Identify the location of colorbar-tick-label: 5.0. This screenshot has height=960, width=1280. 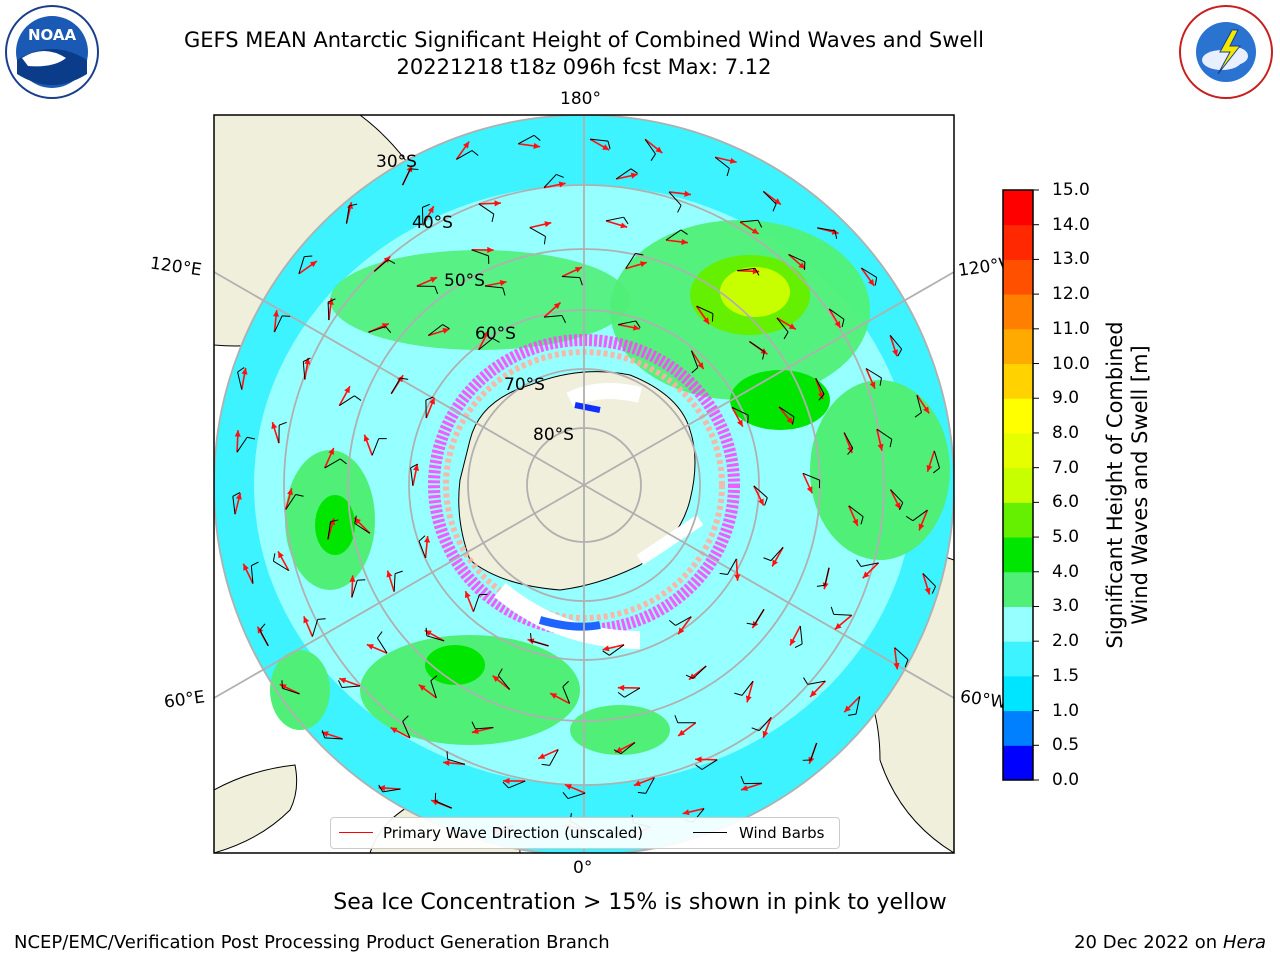
(1066, 537).